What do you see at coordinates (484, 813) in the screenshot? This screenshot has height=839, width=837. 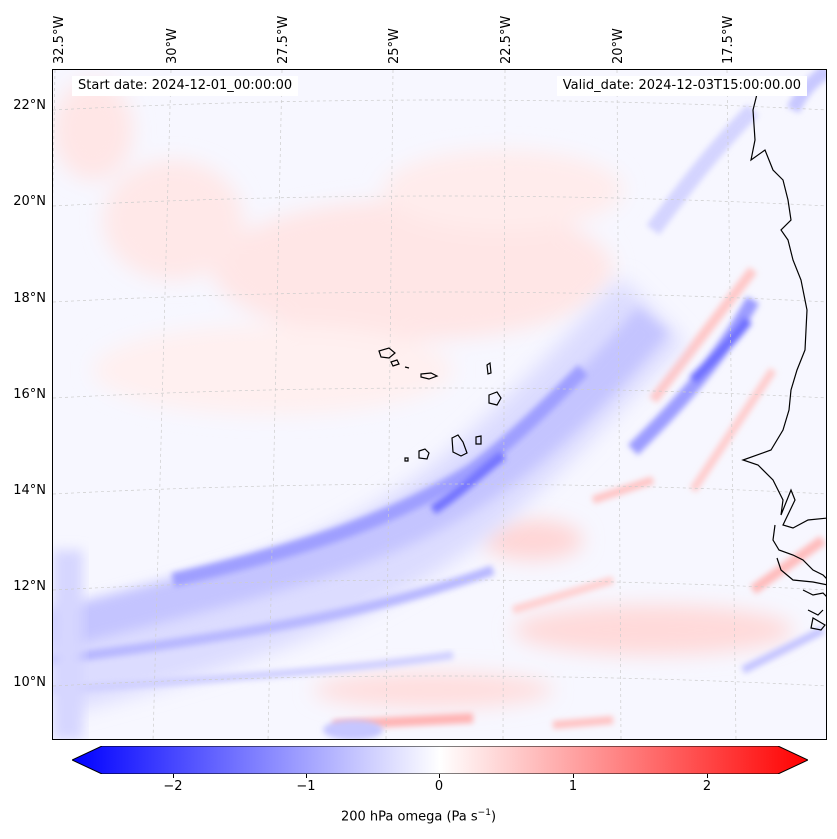 I see `colorbar-label-exponent: −1` at bounding box center [484, 813].